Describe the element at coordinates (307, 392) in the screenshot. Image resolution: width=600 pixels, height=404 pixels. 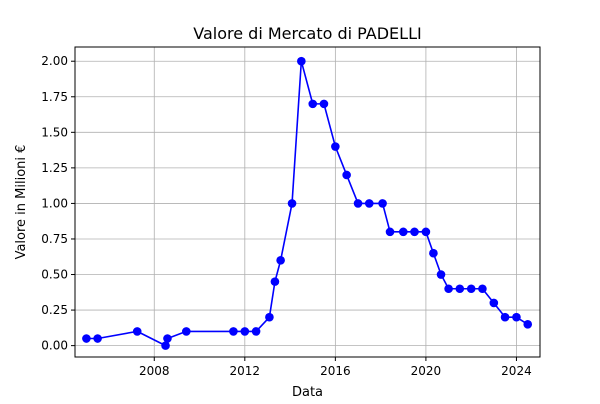
I see `x-axis-title: Data` at that location.